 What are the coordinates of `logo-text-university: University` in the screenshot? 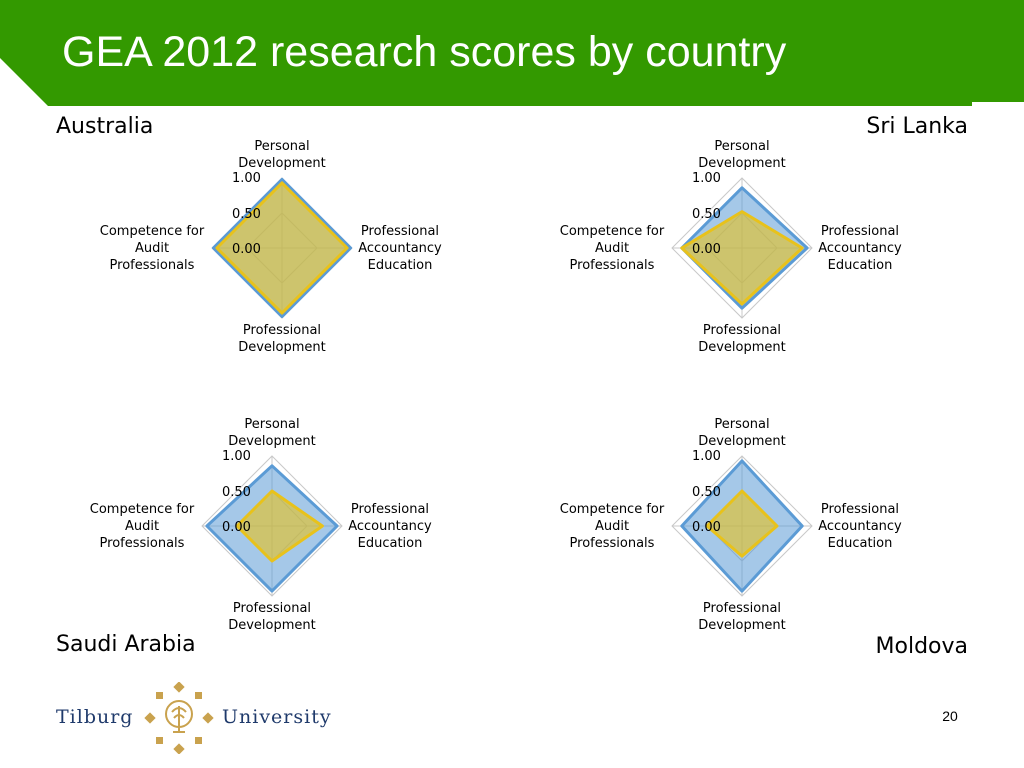 It's located at (277, 717).